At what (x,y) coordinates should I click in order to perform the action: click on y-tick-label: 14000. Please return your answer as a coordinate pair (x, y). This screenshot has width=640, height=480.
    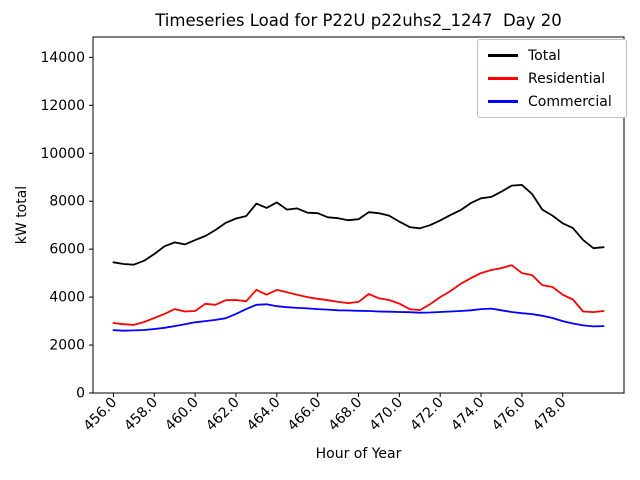
    Looking at the image, I should click on (62, 58).